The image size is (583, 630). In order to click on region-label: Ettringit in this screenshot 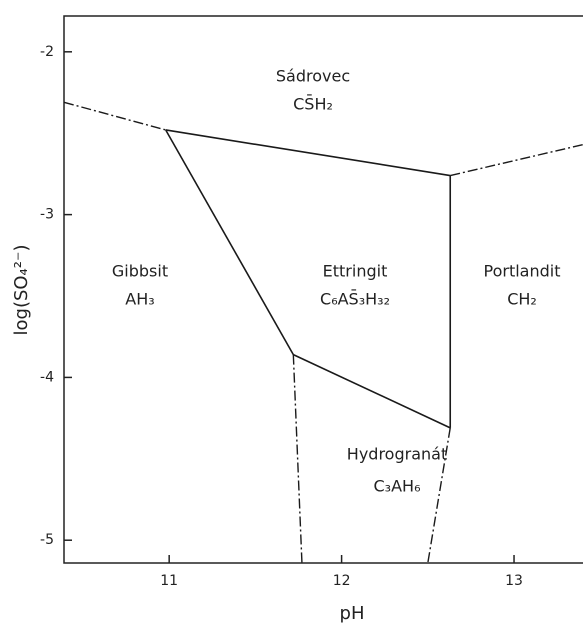, I will do `click(355, 271)`.